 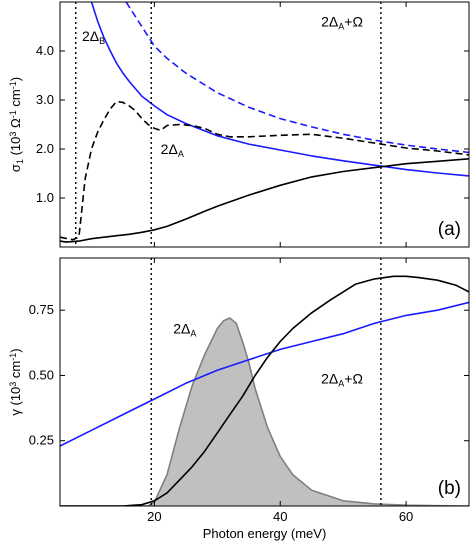 What do you see at coordinates (45, 197) in the screenshot?
I see `y-tick-label: 1.0` at bounding box center [45, 197].